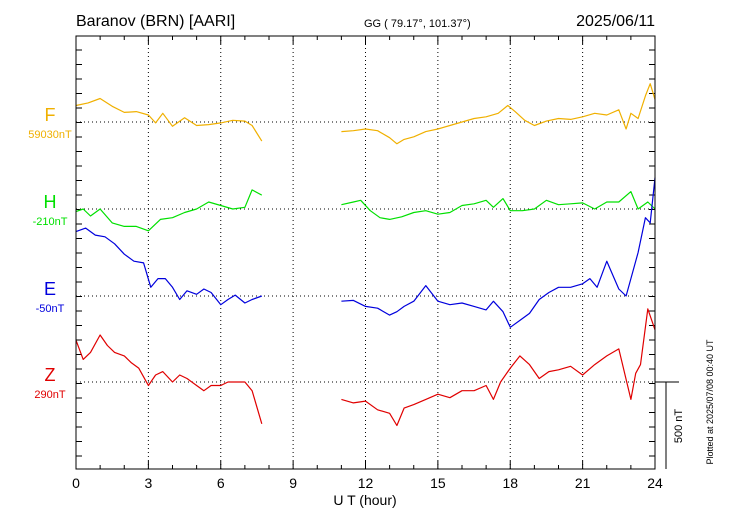 This screenshot has width=730, height=520. What do you see at coordinates (655, 483) in the screenshot?
I see `x-tick-label: 24` at bounding box center [655, 483].